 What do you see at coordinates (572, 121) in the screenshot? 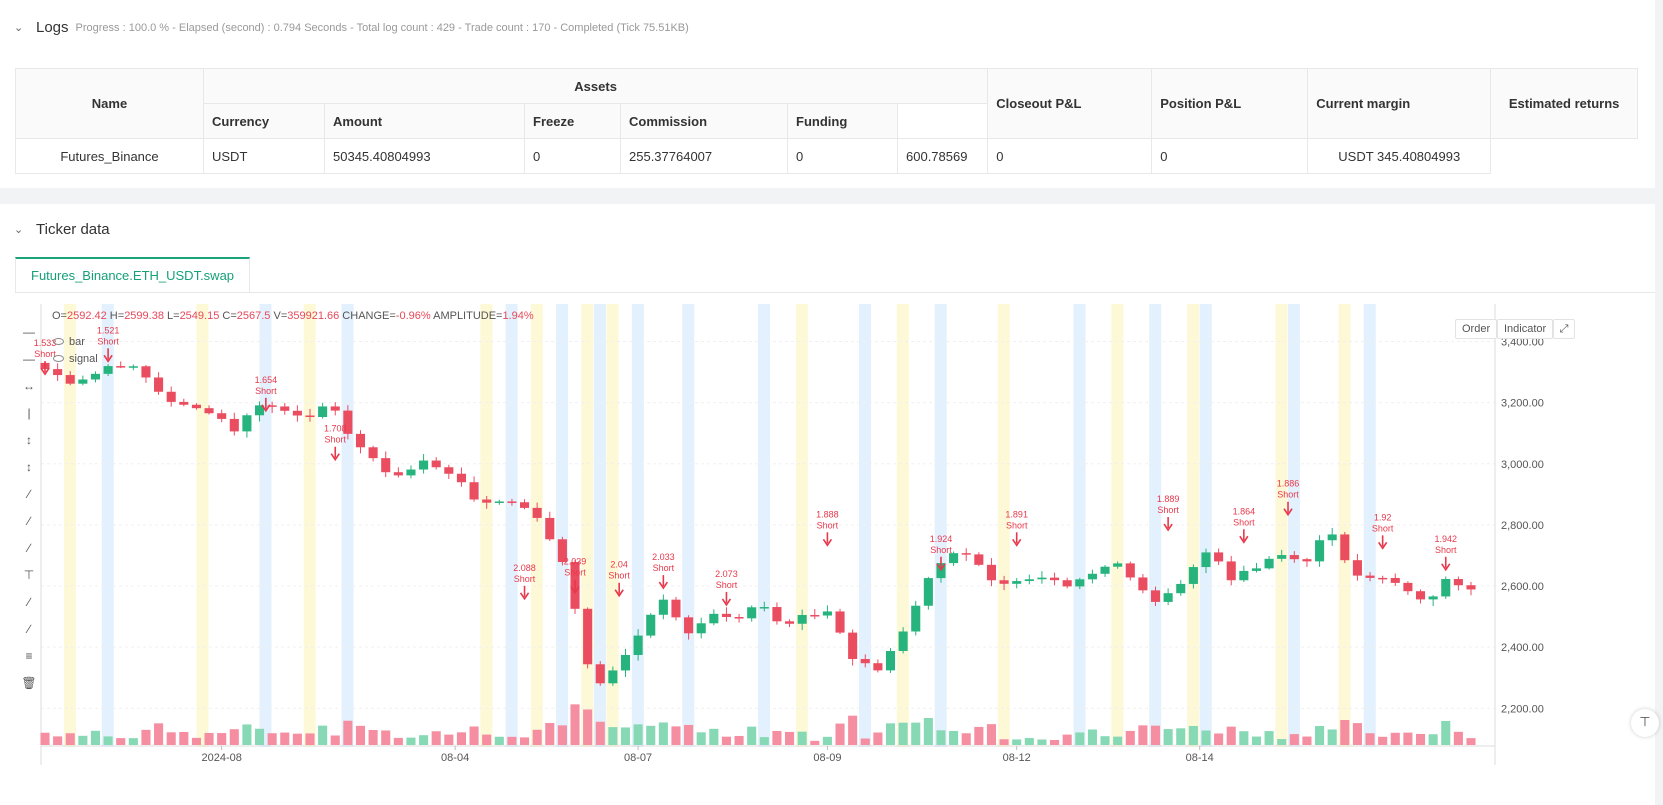
I see `col-freeze: Freeze` at bounding box center [572, 121].